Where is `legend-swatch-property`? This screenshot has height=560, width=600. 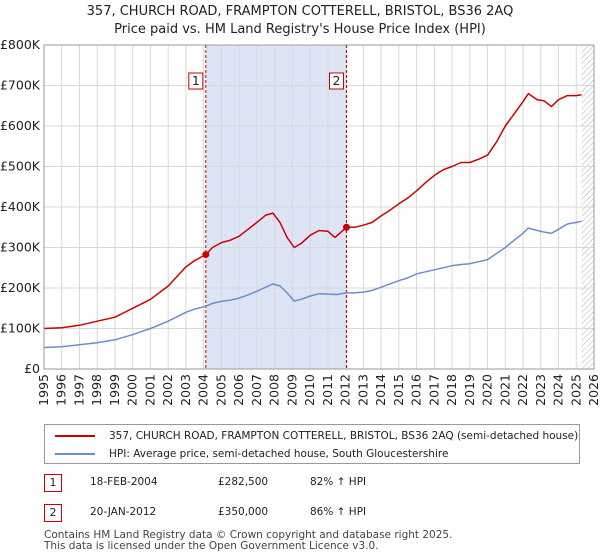 legend-swatch-property is located at coordinates (75, 436).